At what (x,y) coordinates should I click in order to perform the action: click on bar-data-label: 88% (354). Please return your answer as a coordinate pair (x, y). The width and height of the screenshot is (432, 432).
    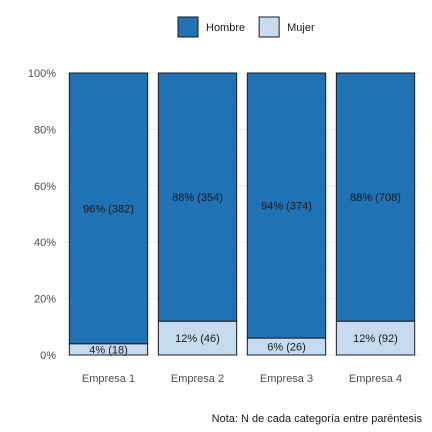
    Looking at the image, I should click on (197, 198).